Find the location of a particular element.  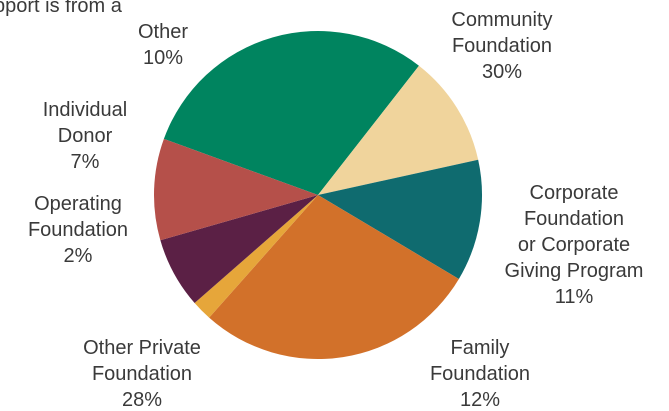

pie-slice-other is located at coordinates (235, 189).